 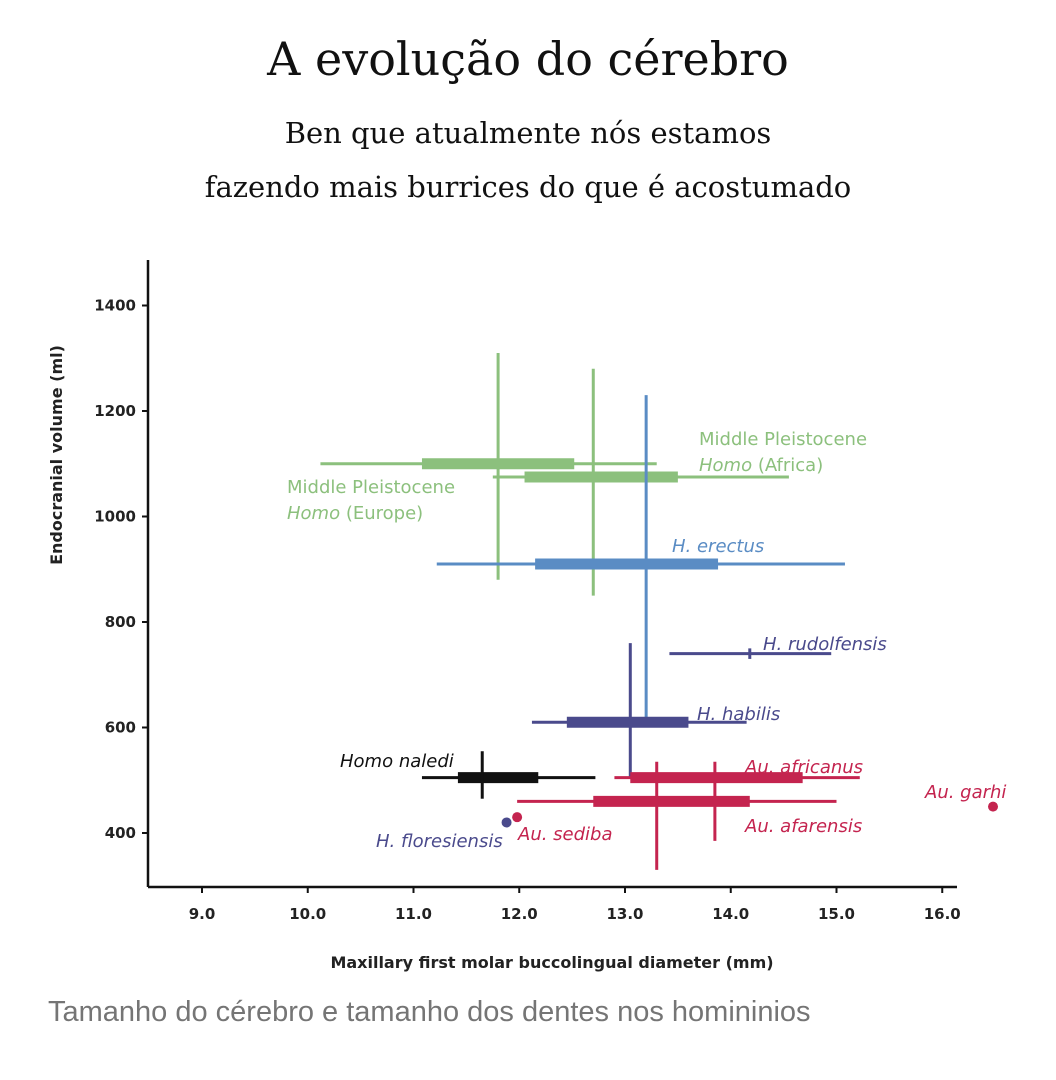 I want to click on series-label-au-africanus: Au. africanus, so click(x=803, y=767).